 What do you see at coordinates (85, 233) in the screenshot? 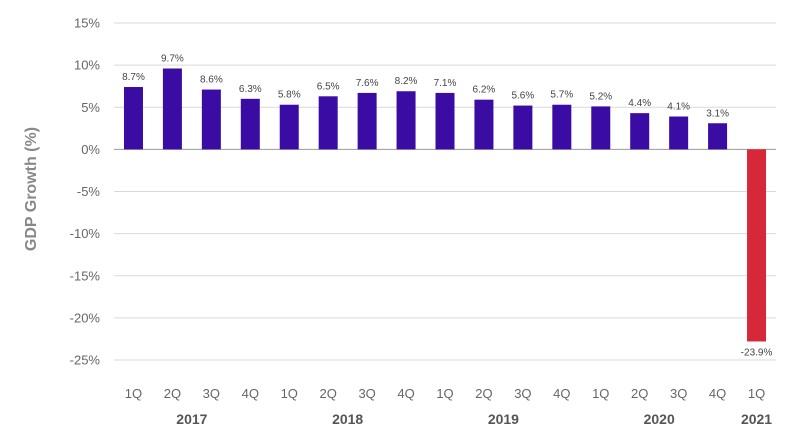
I see `y-tick-label: -10%` at bounding box center [85, 233].